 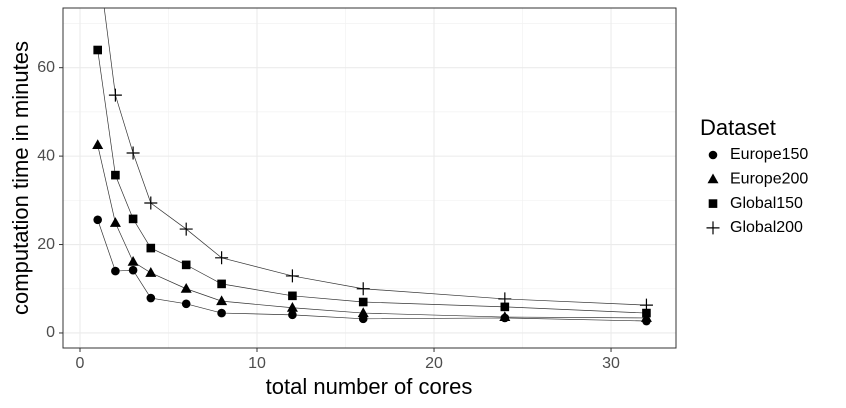 What do you see at coordinates (738, 127) in the screenshot?
I see `legend-title: Dataset` at bounding box center [738, 127].